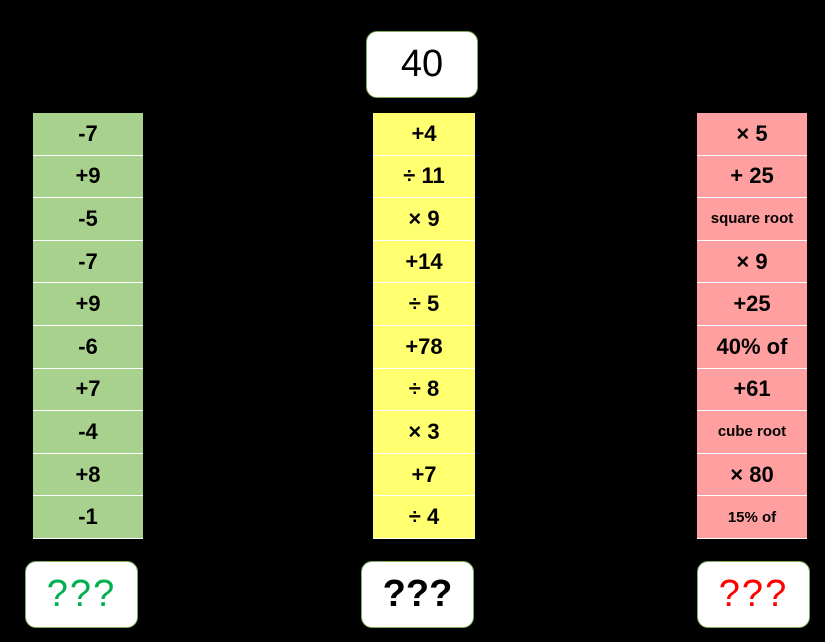 This screenshot has width=825, height=642. What do you see at coordinates (752, 475) in the screenshot?
I see `red-op-cell: × 80` at bounding box center [752, 475].